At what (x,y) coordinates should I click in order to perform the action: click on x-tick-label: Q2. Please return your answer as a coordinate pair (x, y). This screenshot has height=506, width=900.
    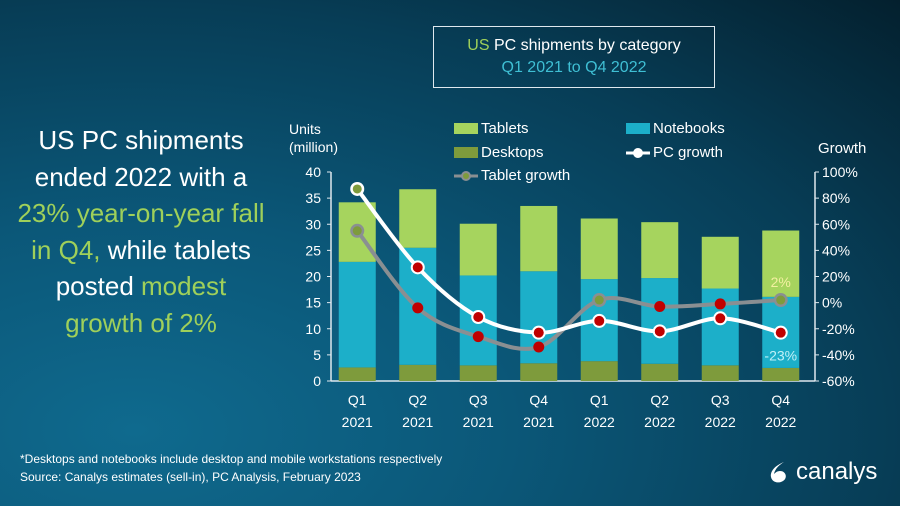
    Looking at the image, I should click on (659, 400).